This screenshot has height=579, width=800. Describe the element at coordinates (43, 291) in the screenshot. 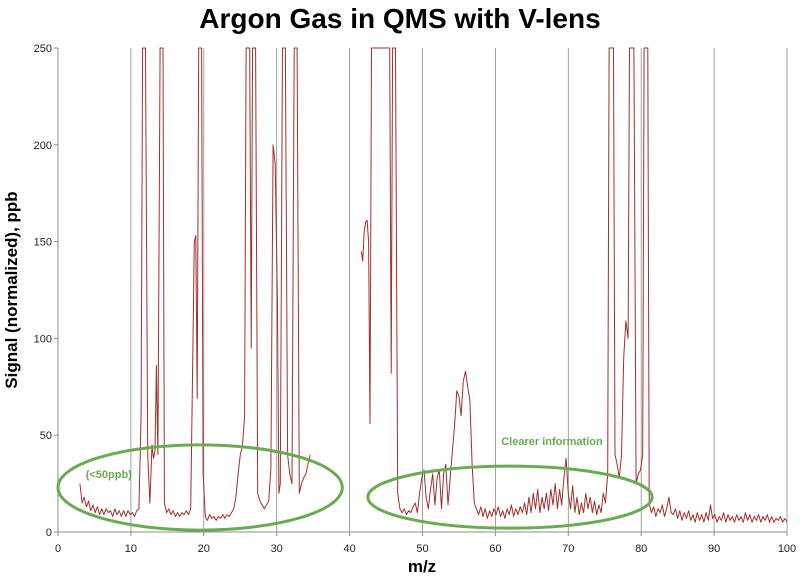

I see `y-tick-labels: 0 50 100 150 200 250` at that location.